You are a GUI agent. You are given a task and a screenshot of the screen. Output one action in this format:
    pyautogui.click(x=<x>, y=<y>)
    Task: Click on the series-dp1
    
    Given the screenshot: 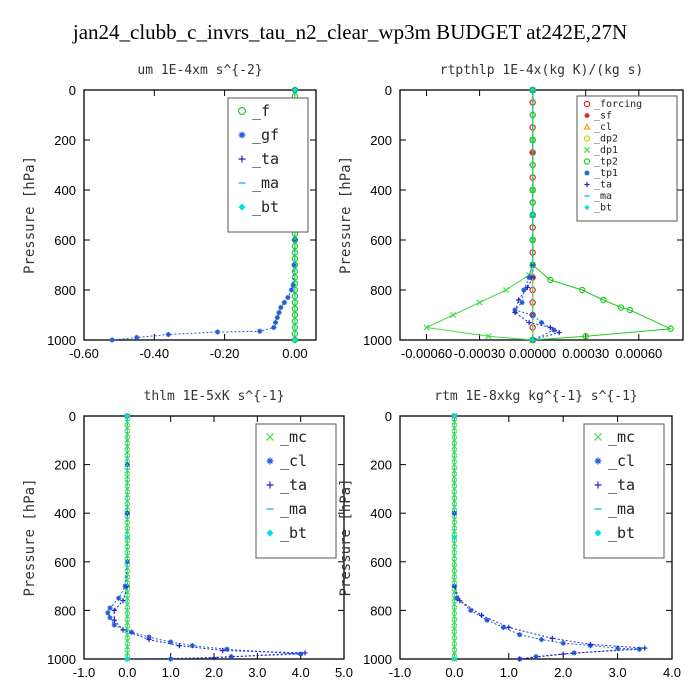 What is the action you would take?
    pyautogui.click(x=479, y=215)
    